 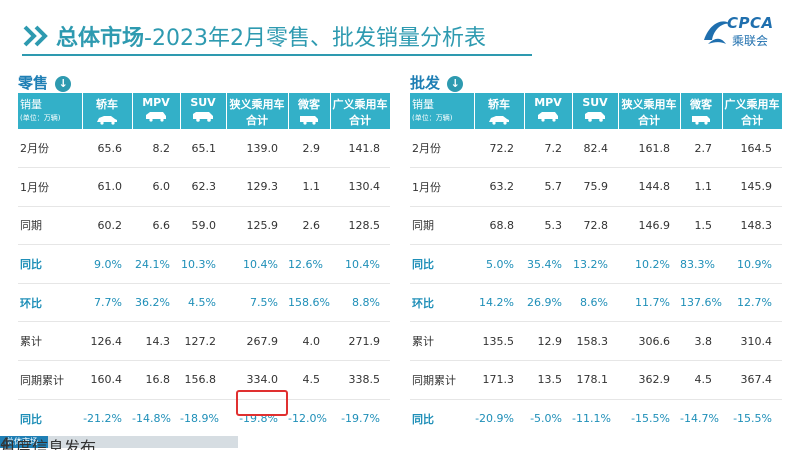 I want to click on table-row: 同比 9.0% 24.1% 10.3% 10.4% 12.6% 10.4%, so click(x=204, y=264).